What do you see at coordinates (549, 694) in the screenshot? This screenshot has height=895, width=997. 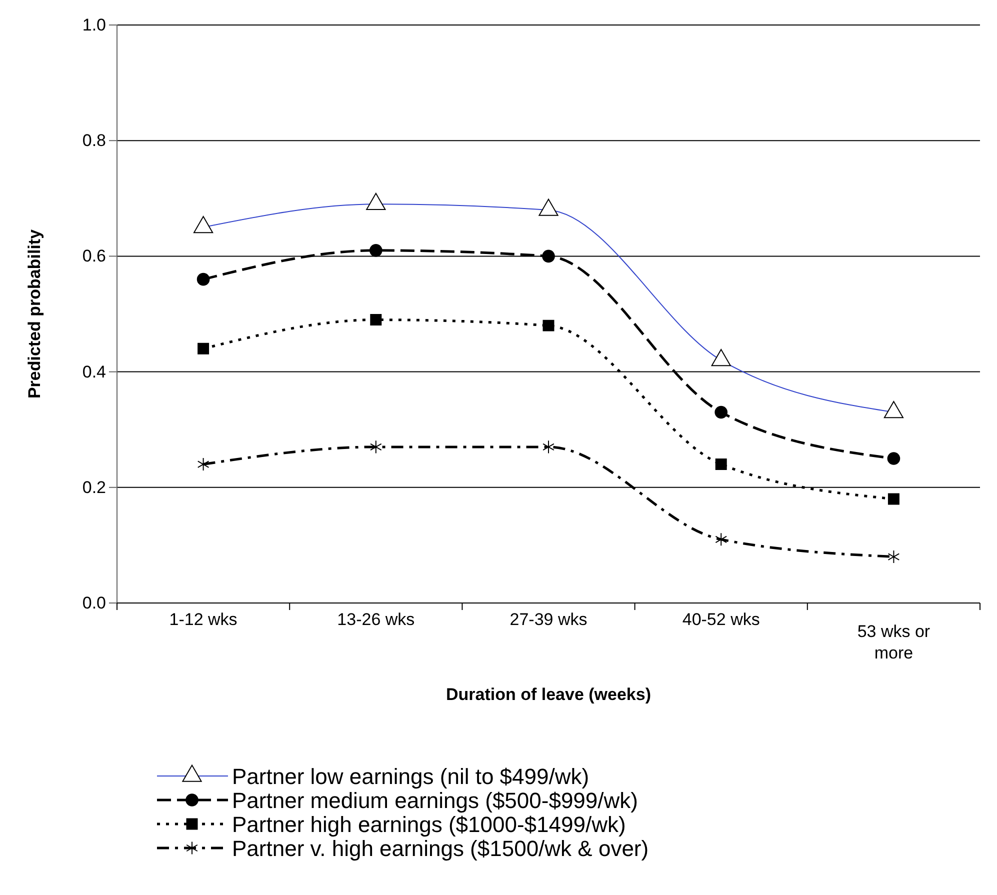 I see `x-axis-title: Duration of leave (weeks)` at bounding box center [549, 694].